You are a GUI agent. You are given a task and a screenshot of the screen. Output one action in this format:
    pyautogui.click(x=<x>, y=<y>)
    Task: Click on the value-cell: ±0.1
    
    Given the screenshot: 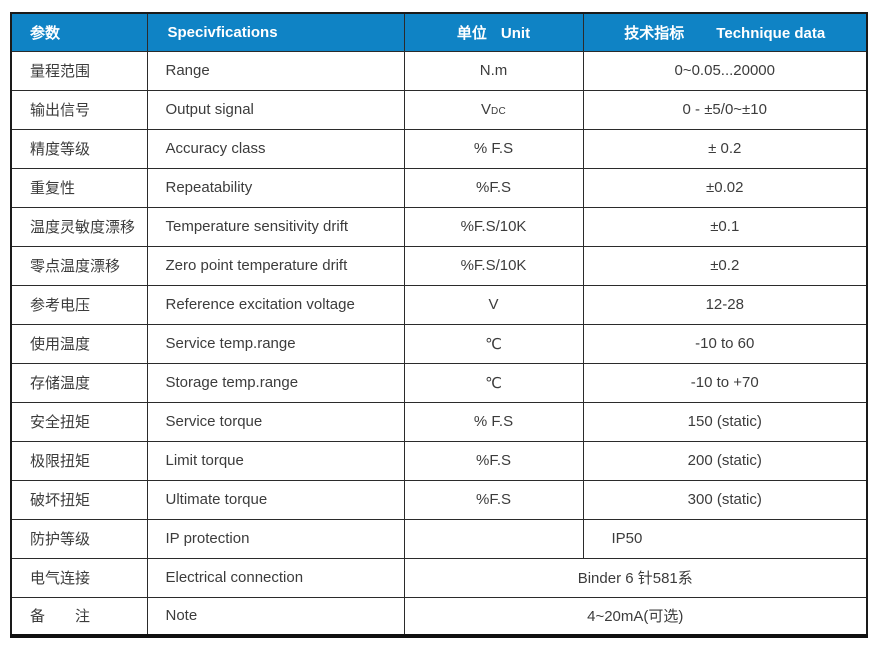 What is the action you would take?
    pyautogui.click(x=725, y=226)
    